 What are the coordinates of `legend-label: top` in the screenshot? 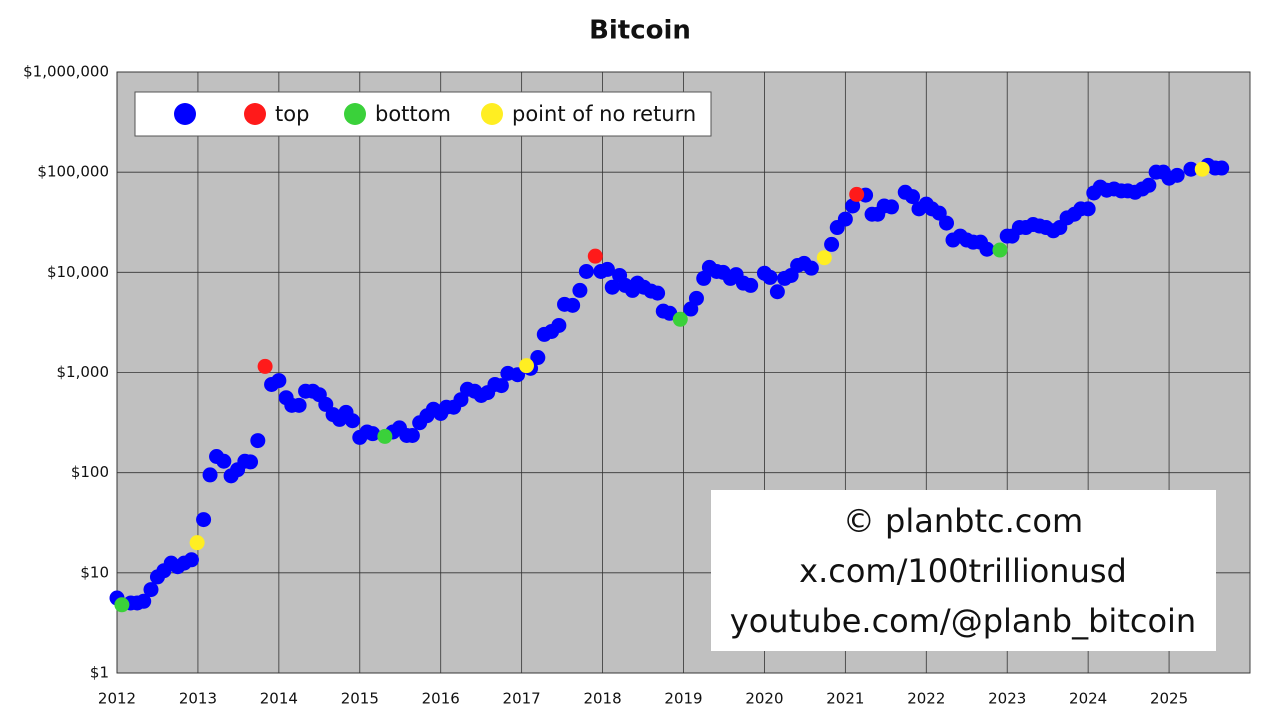 It's located at (292, 114).